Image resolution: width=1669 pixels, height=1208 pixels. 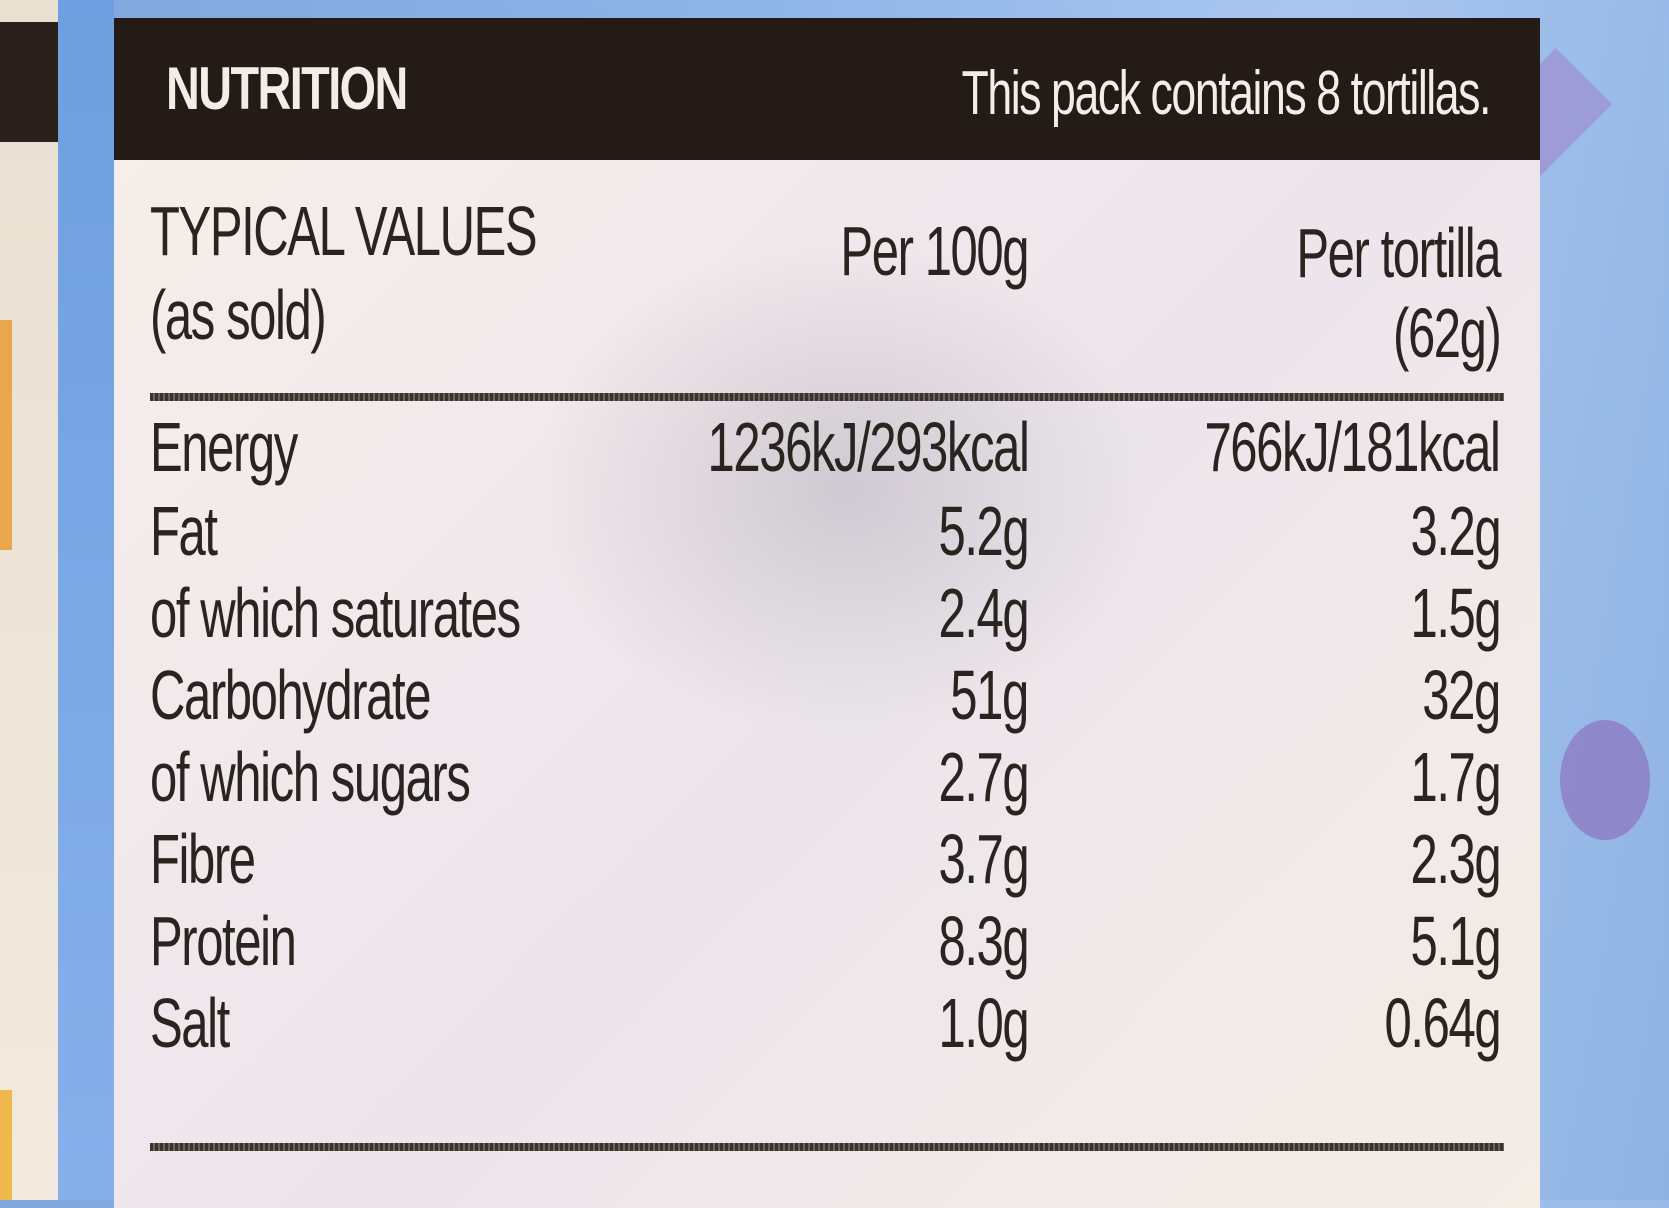 What do you see at coordinates (335, 613) in the screenshot?
I see `row-label: of which saturates` at bounding box center [335, 613].